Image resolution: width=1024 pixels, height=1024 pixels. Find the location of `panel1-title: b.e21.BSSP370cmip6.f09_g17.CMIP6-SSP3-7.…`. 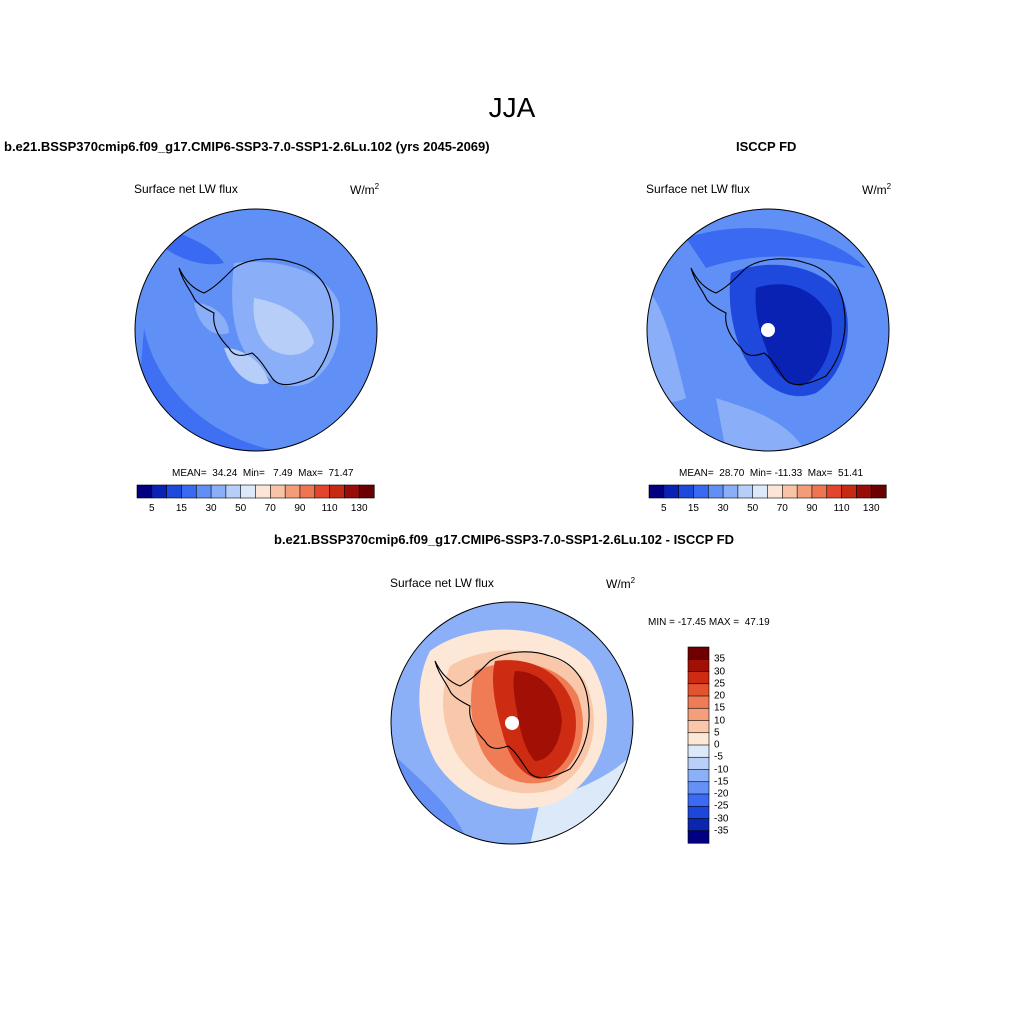

panel1-title: b.e21.BSSP370cmip6.f09_g17.CMIP6-SSP3-7.… is located at coordinates (247, 146).